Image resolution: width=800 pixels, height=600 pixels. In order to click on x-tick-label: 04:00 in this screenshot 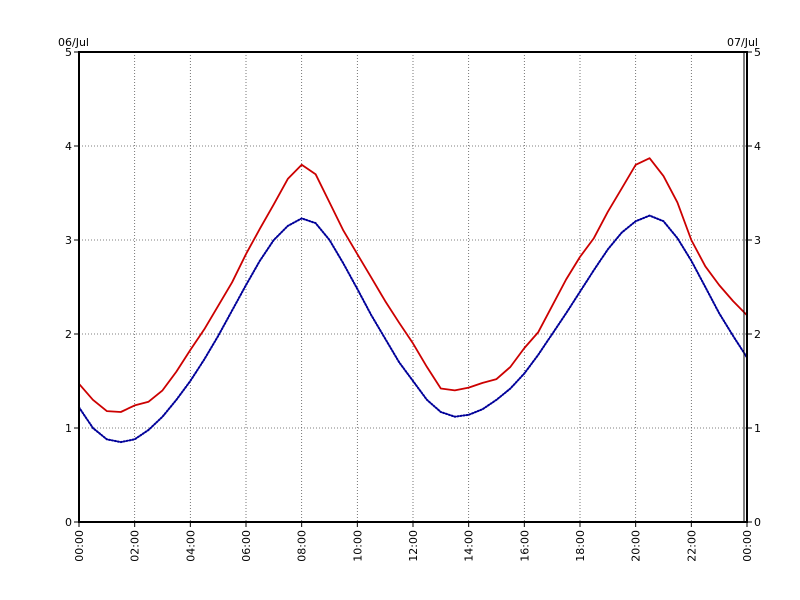, I will do `click(190, 546)`.